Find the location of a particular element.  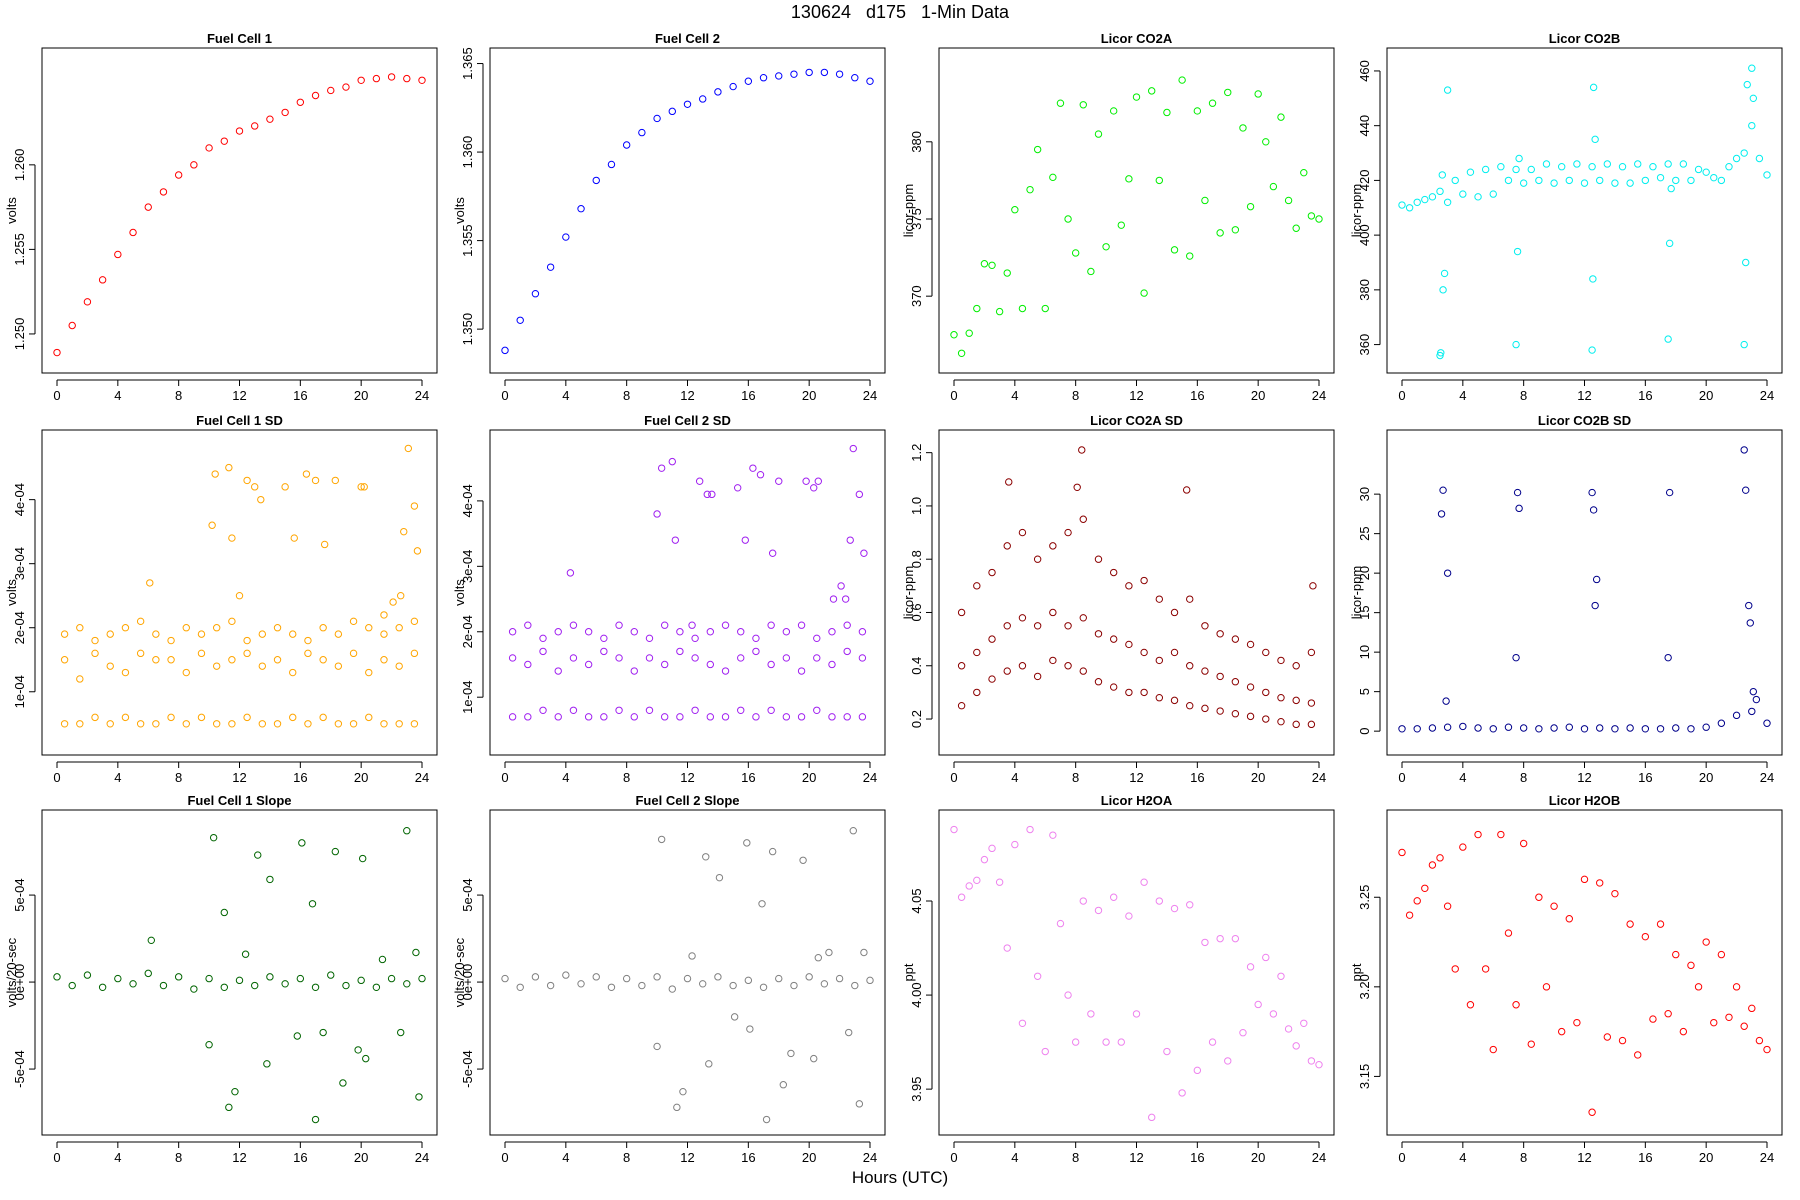

y-tick-label: 3e-04 is located at coordinates (19, 563).